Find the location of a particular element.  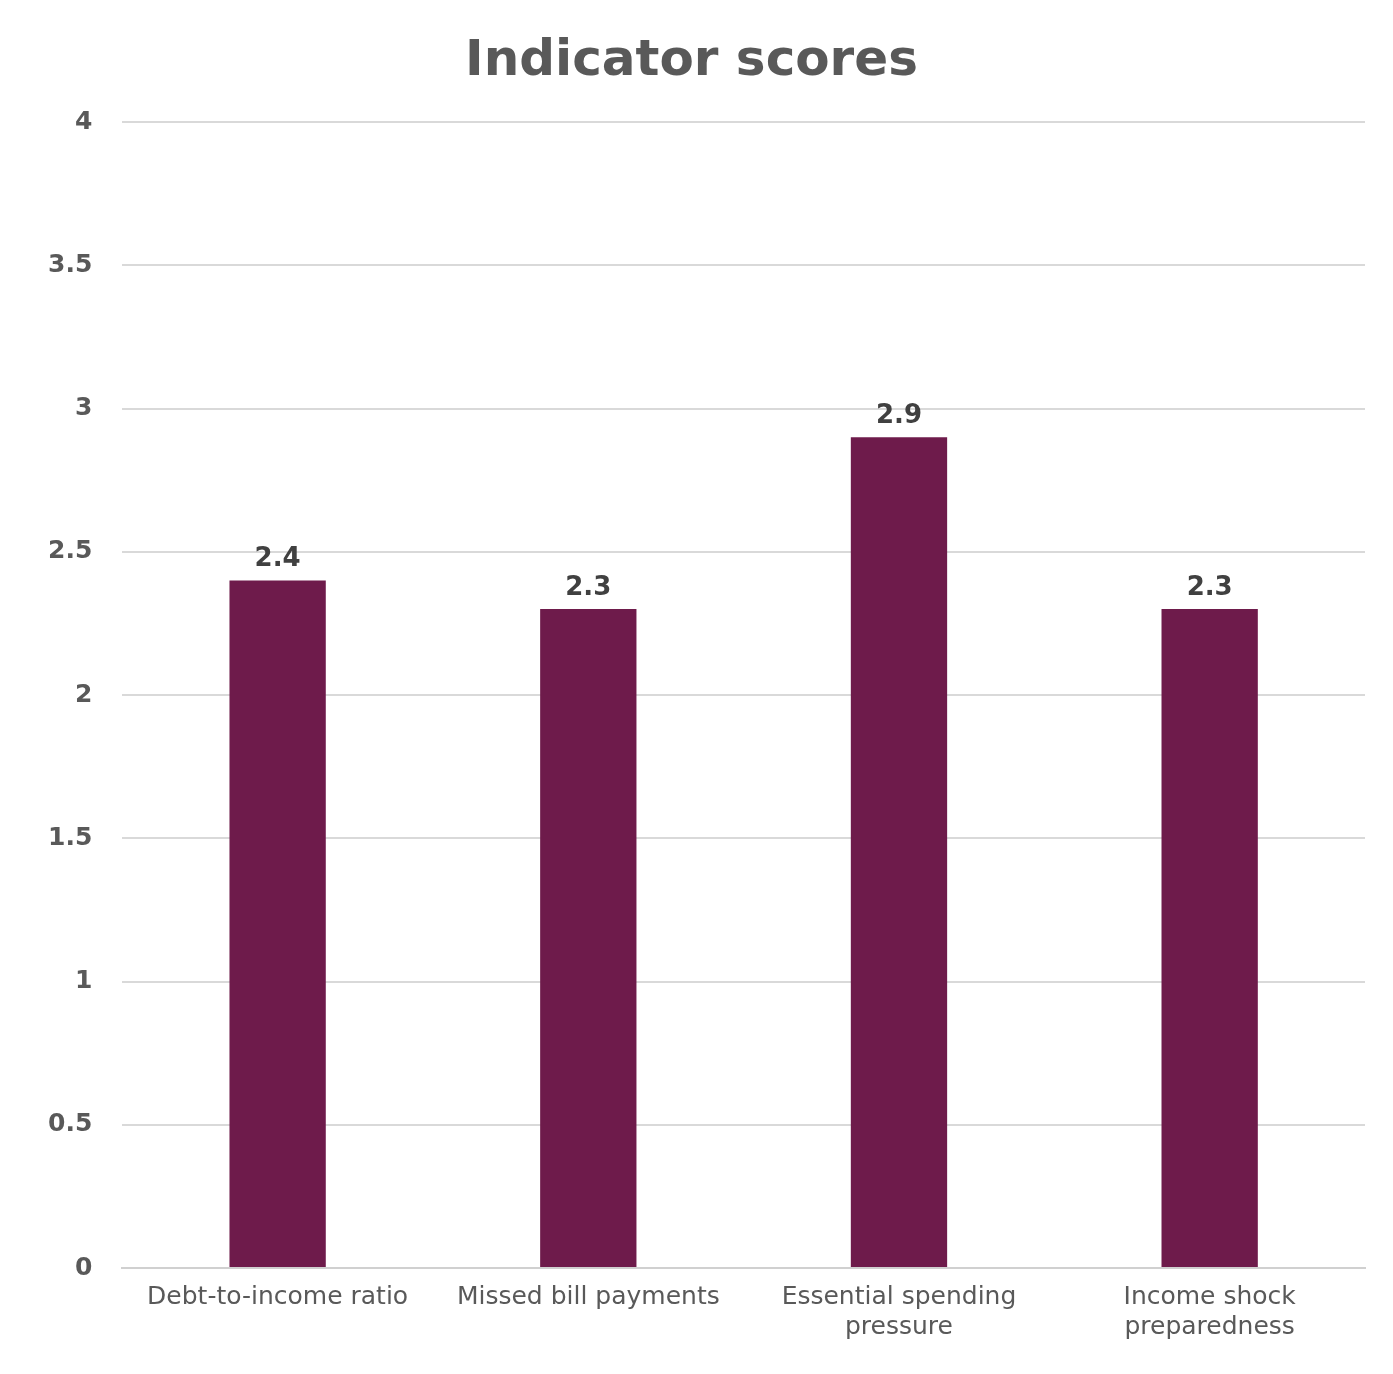

y-tick-label: 3.5 is located at coordinates (70, 263).